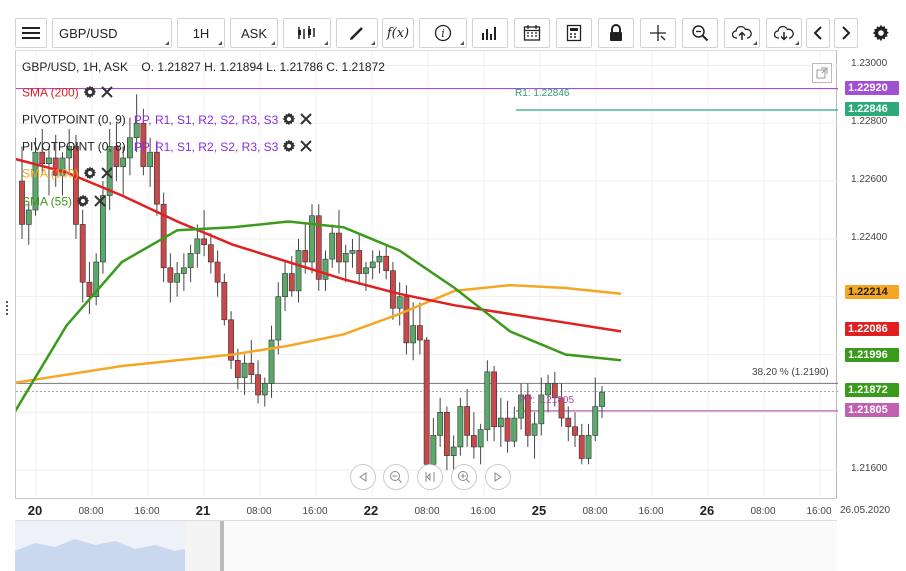 Image resolution: width=906 pixels, height=571 pixels. What do you see at coordinates (206, 146) in the screenshot?
I see `indicator-lines: PP, R1, S1, R2, S2, R3, S3` at bounding box center [206, 146].